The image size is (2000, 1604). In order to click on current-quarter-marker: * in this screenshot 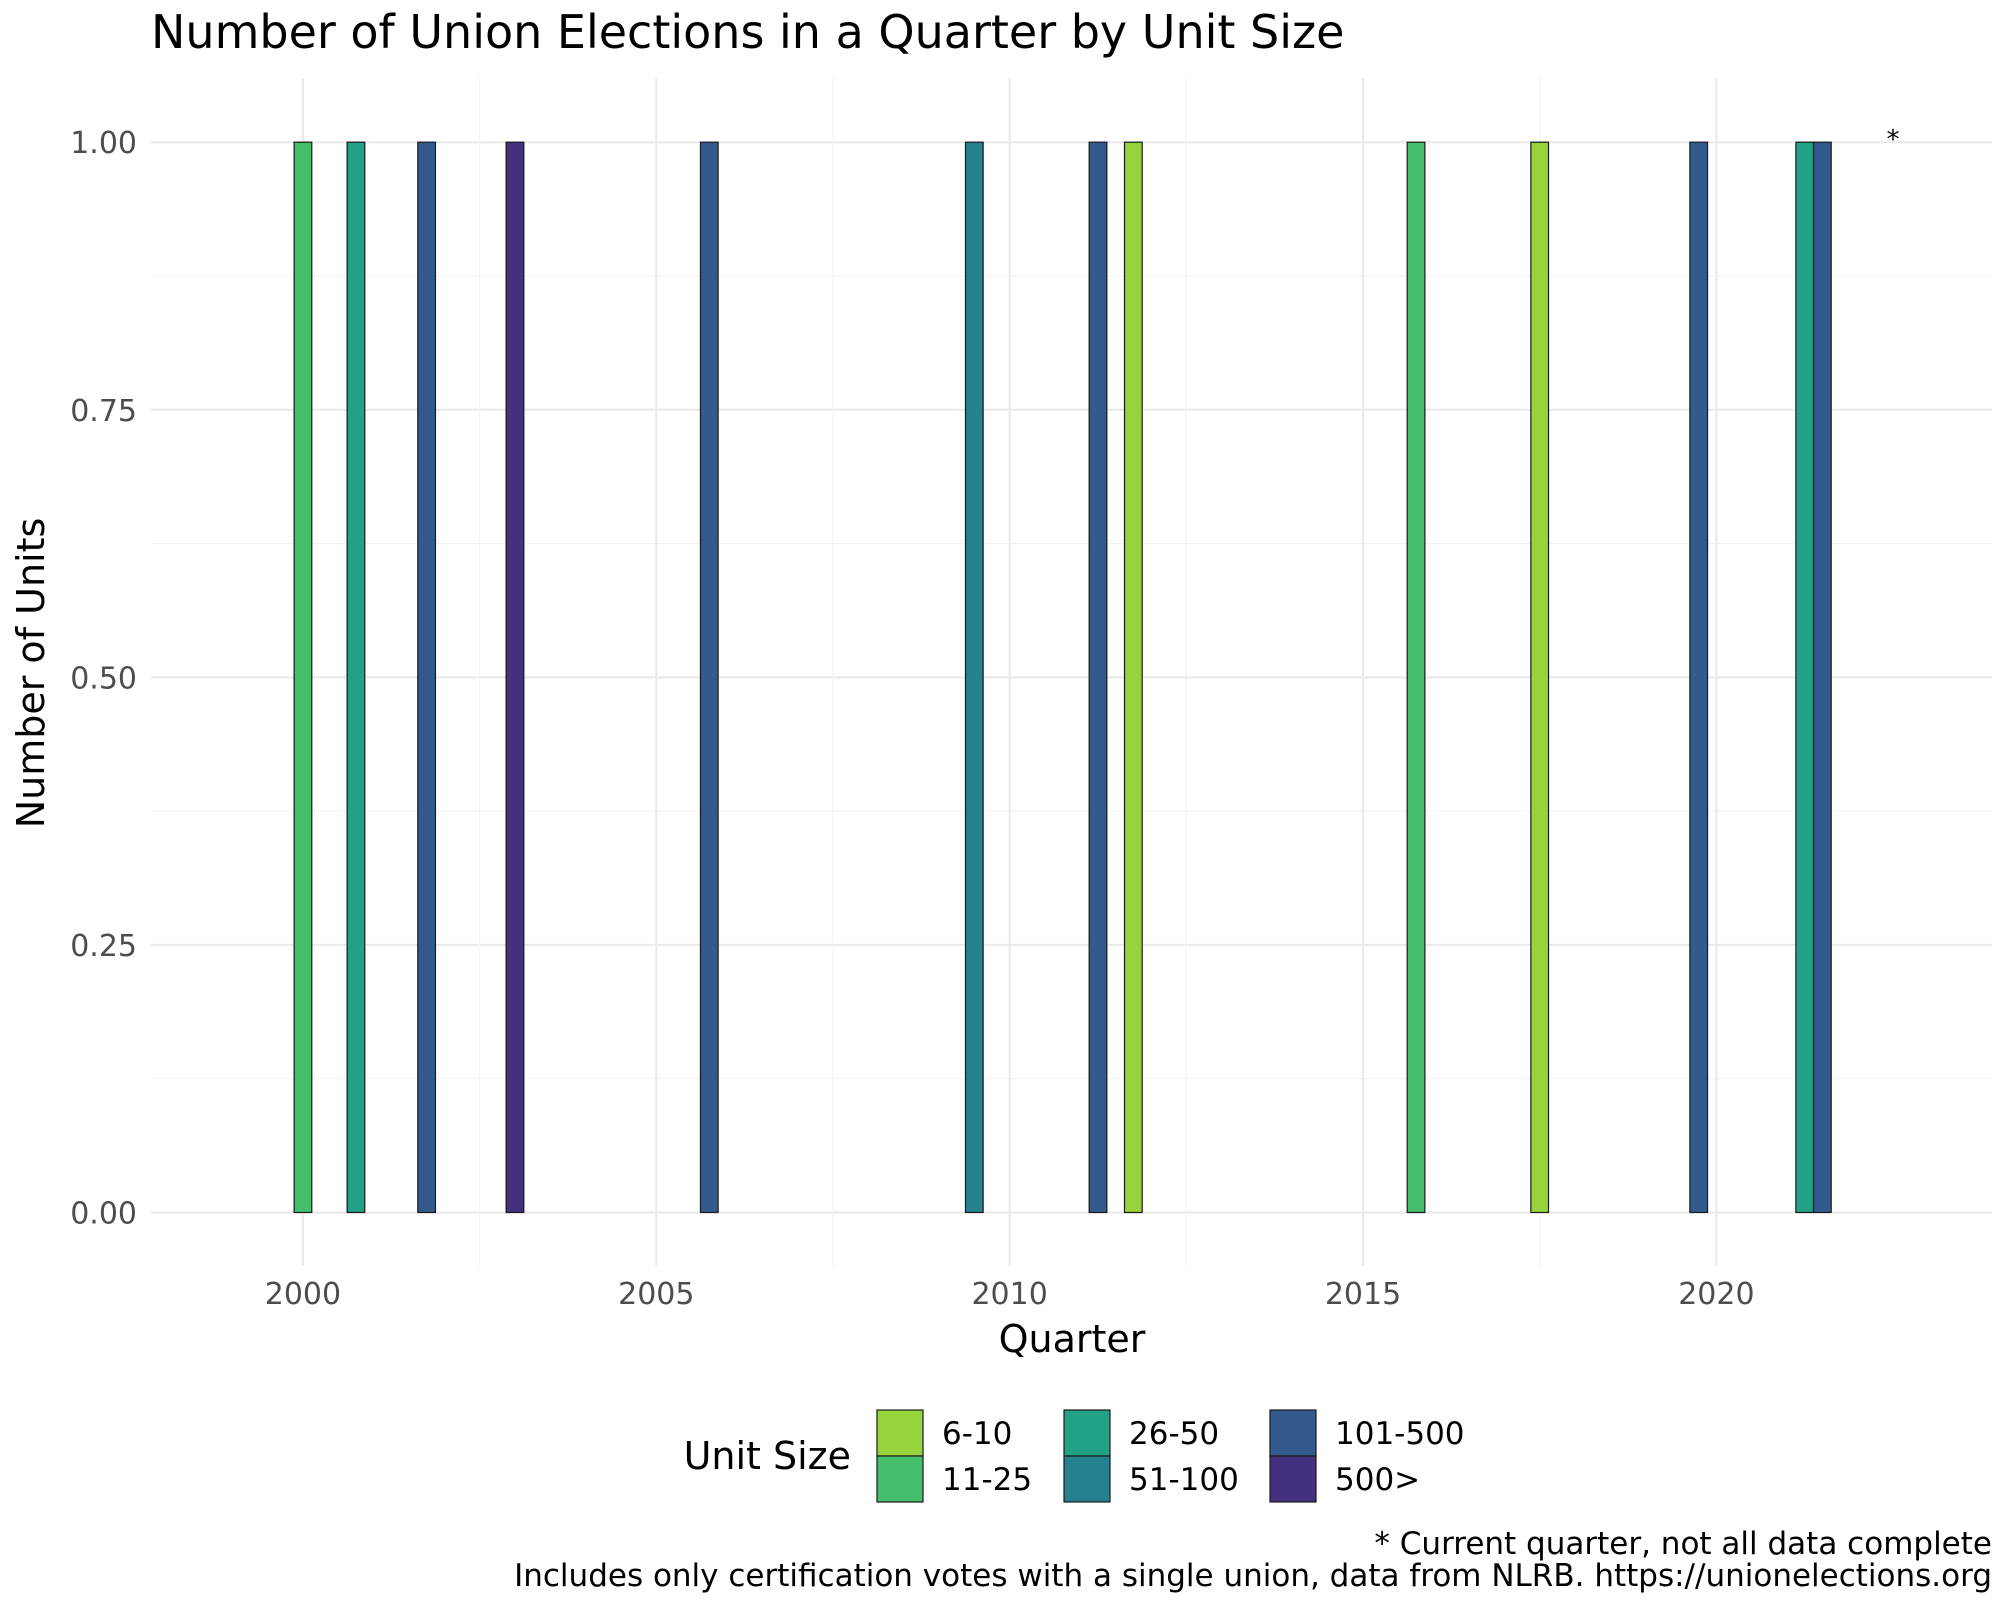, I will do `click(1893, 140)`.